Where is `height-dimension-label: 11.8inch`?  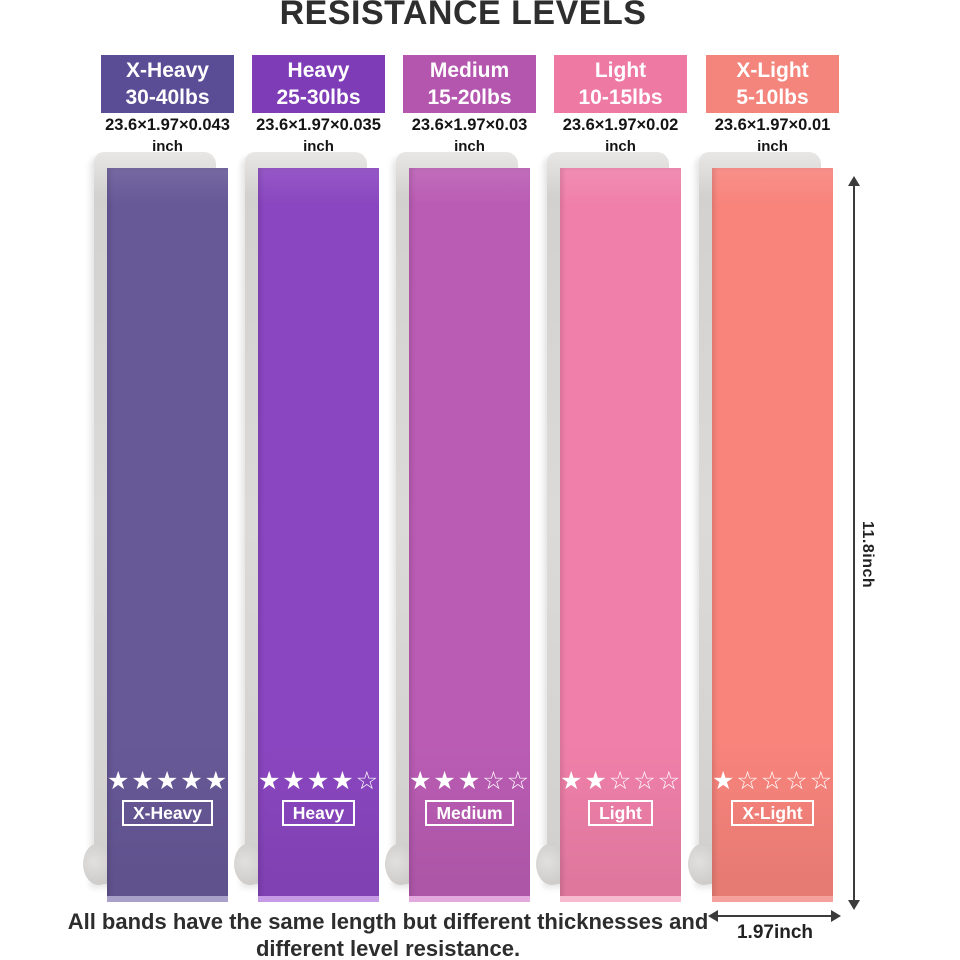 height-dimension-label: 11.8inch is located at coordinates (867, 555).